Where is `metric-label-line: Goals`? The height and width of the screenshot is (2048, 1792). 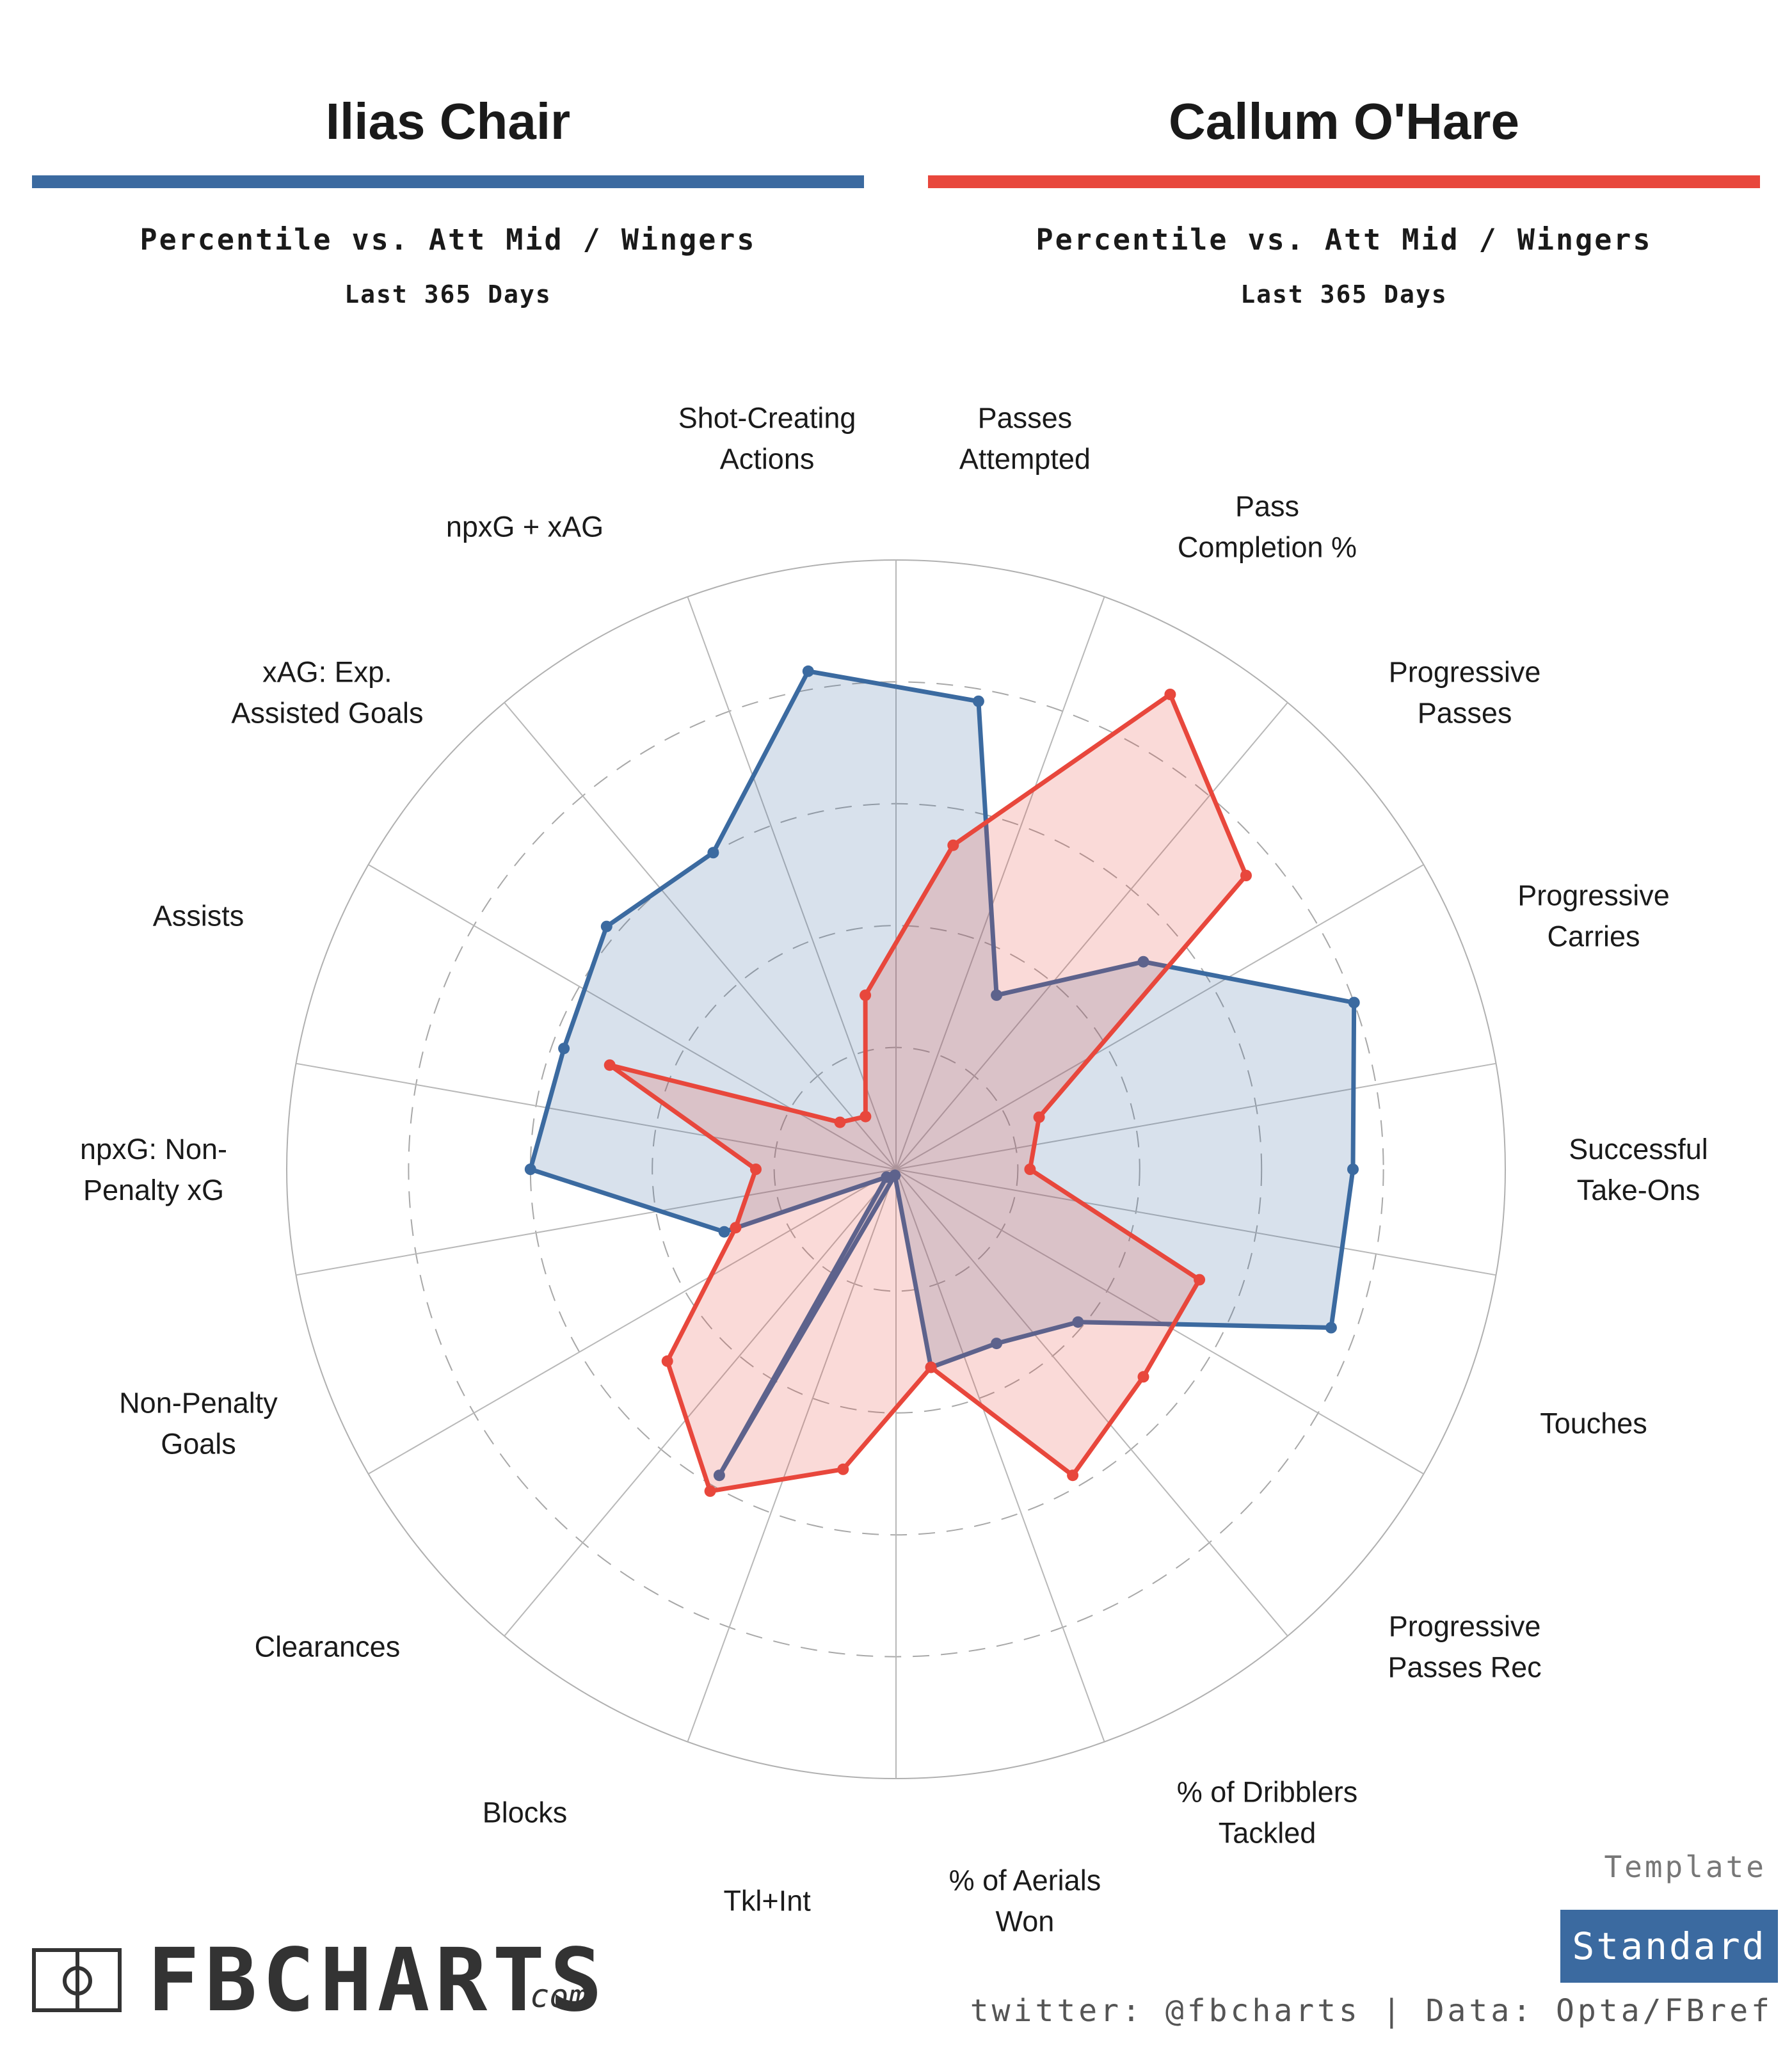
metric-label-line: Goals is located at coordinates (198, 1444).